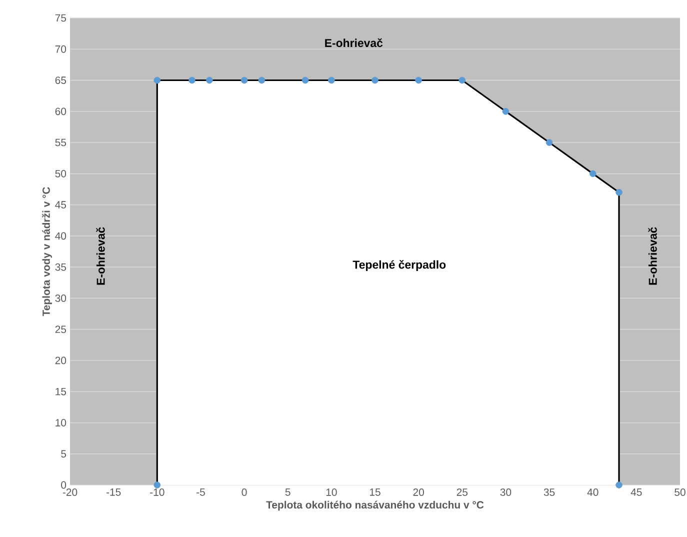 This screenshot has height=537, width=687. What do you see at coordinates (60, 204) in the screenshot?
I see `y-tick-label: 45` at bounding box center [60, 204].